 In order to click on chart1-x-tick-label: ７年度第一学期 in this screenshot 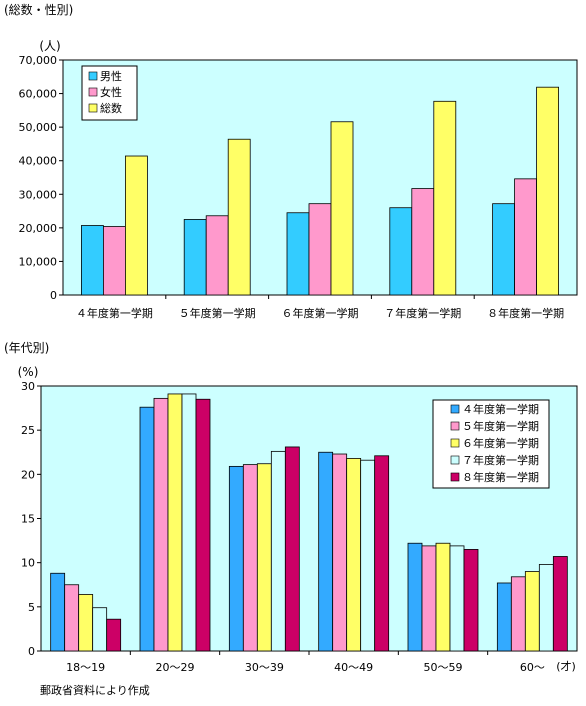, I will do `click(422, 313)`.